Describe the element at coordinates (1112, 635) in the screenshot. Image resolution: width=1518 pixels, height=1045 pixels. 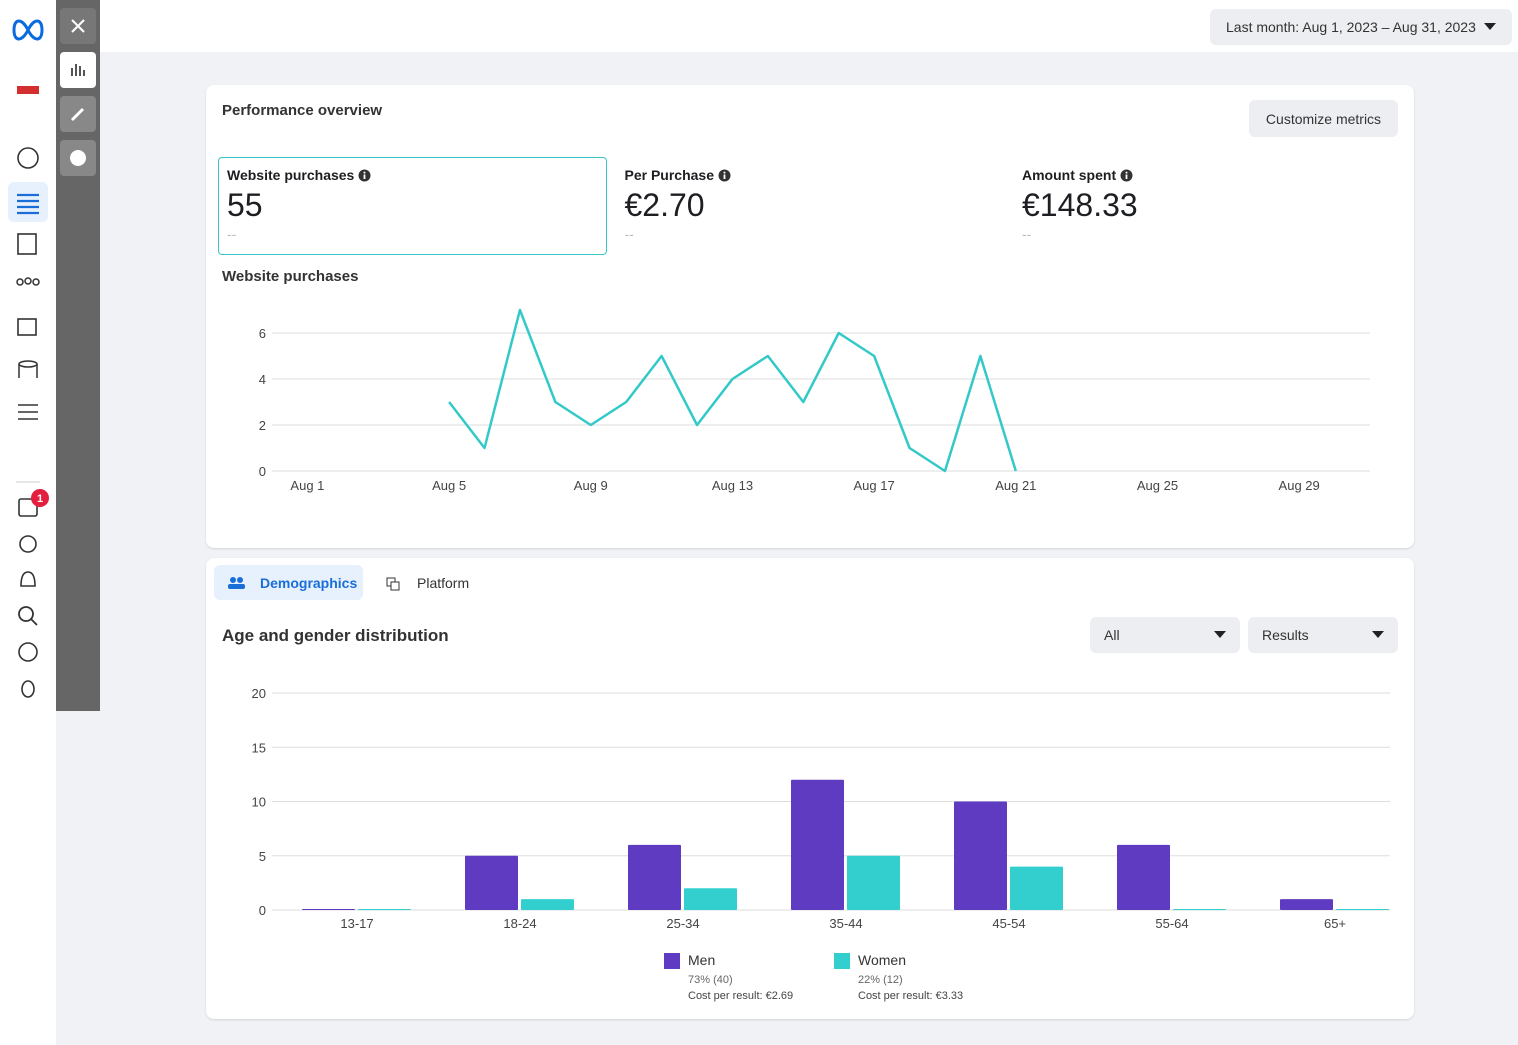
I see `filter-label: All` at that location.